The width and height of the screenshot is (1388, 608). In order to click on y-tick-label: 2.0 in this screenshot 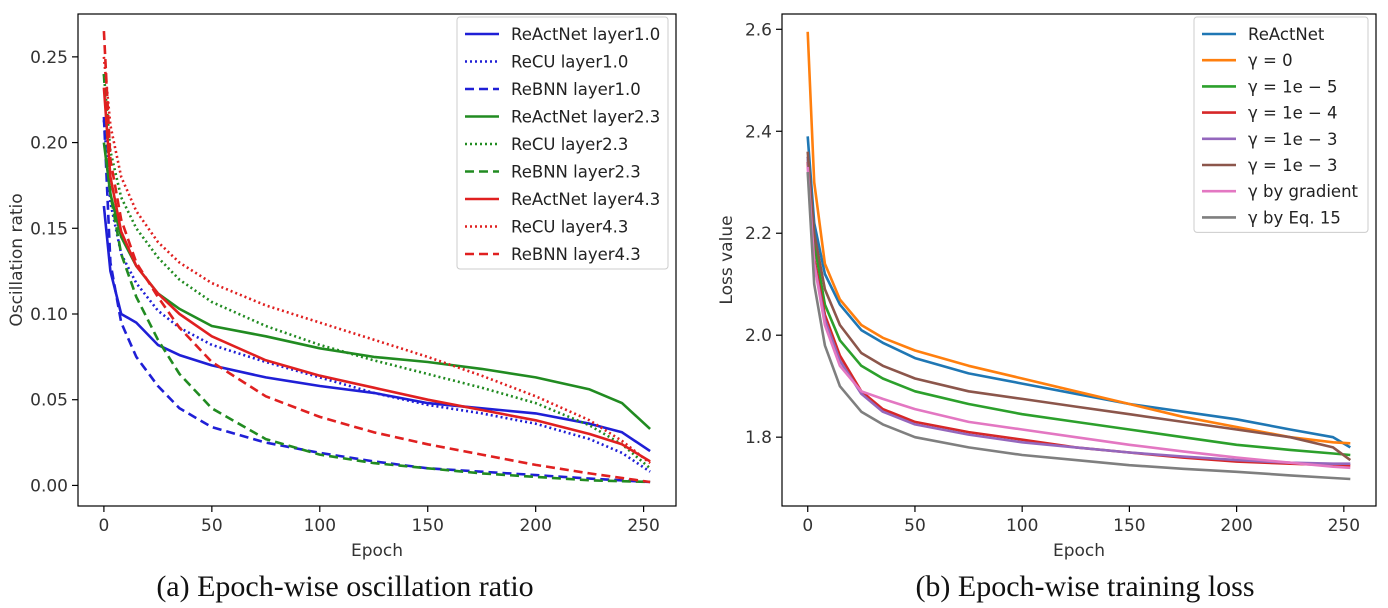, I will do `click(758, 336)`.